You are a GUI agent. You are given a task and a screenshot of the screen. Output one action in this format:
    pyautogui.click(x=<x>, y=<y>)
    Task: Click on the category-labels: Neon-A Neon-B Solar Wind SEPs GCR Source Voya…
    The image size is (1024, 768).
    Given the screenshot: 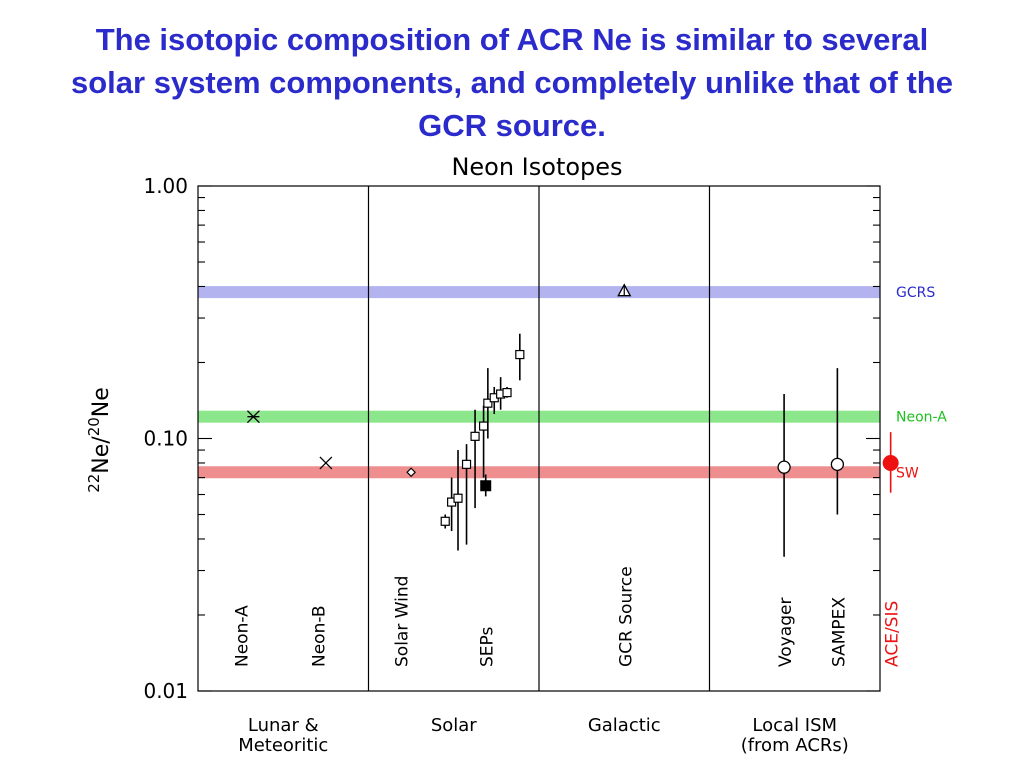 What is the action you would take?
    pyautogui.click(x=568, y=616)
    